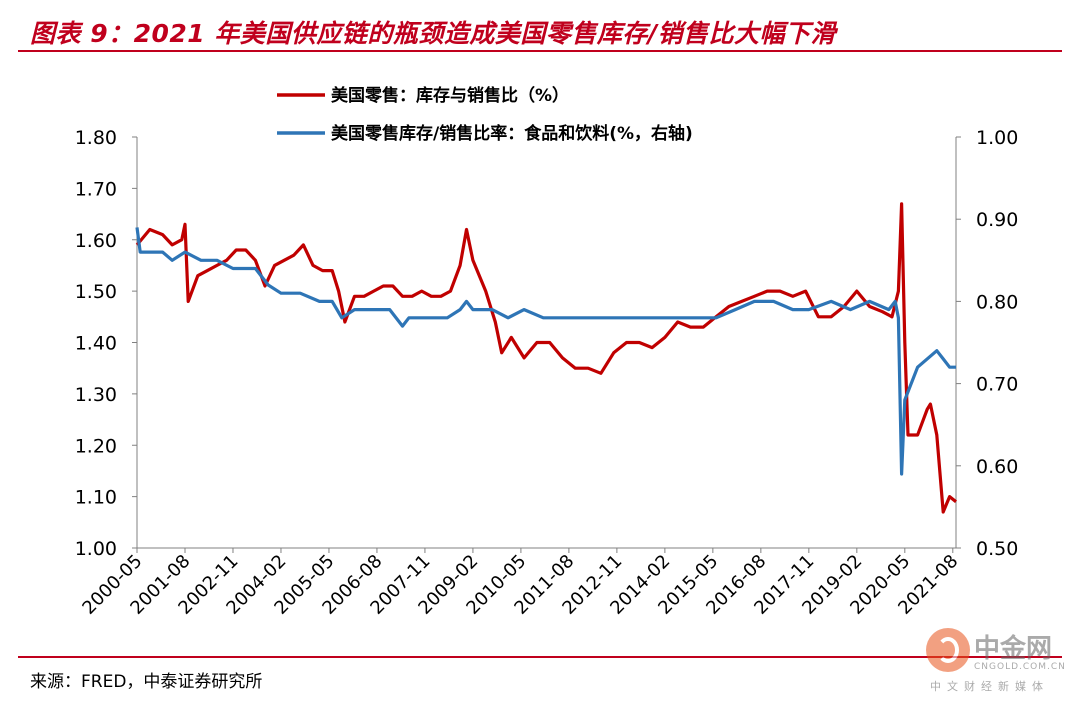  What do you see at coordinates (485, 114) in the screenshot?
I see `legend: 美国零售：库存与销售比（%） 美国零售库存/销售比率：食品和饮料(%，右轴)` at bounding box center [485, 114].